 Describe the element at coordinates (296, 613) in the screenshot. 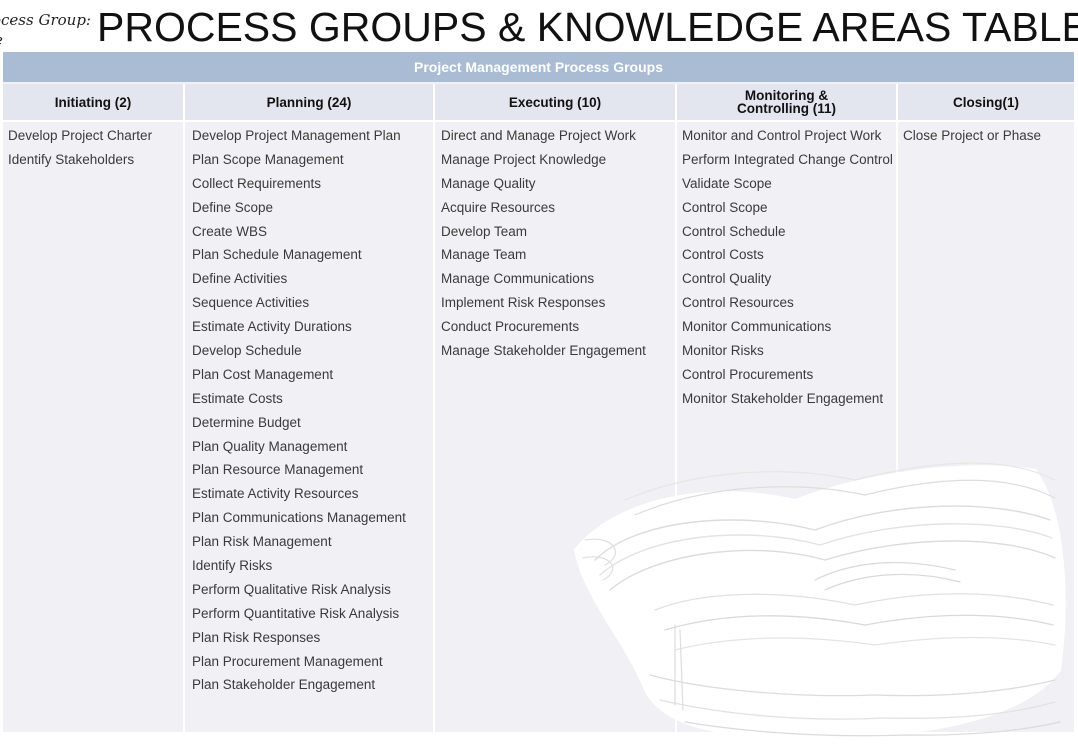

I see `list-item: Perform Quantitative Risk Analysis` at that location.